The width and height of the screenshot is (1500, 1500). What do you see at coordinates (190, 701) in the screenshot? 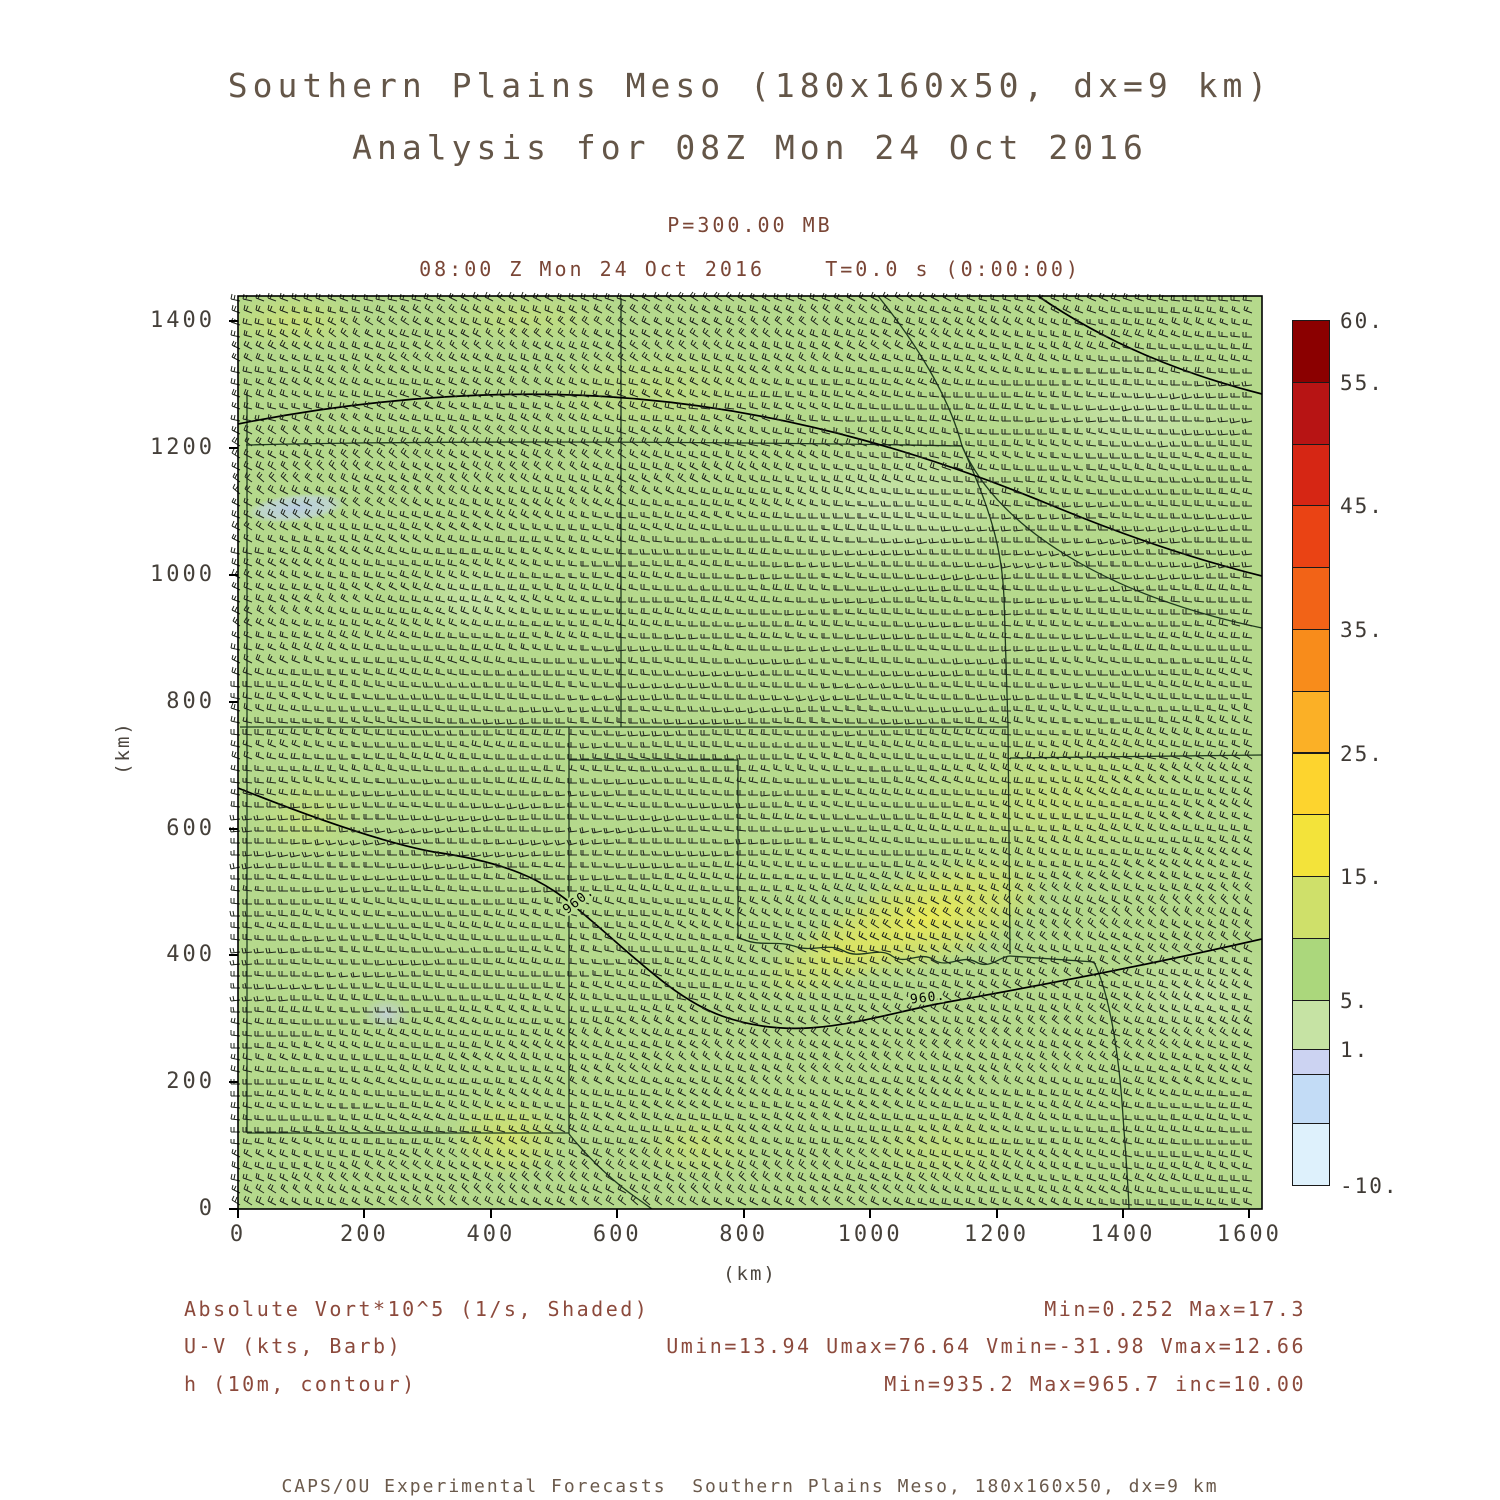
I see `y-tick-label: 800` at bounding box center [190, 701].